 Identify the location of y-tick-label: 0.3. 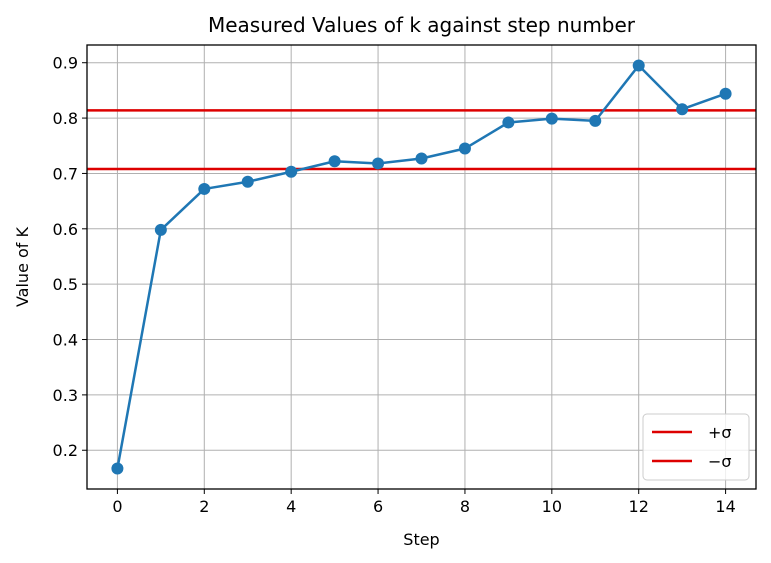
(65, 395).